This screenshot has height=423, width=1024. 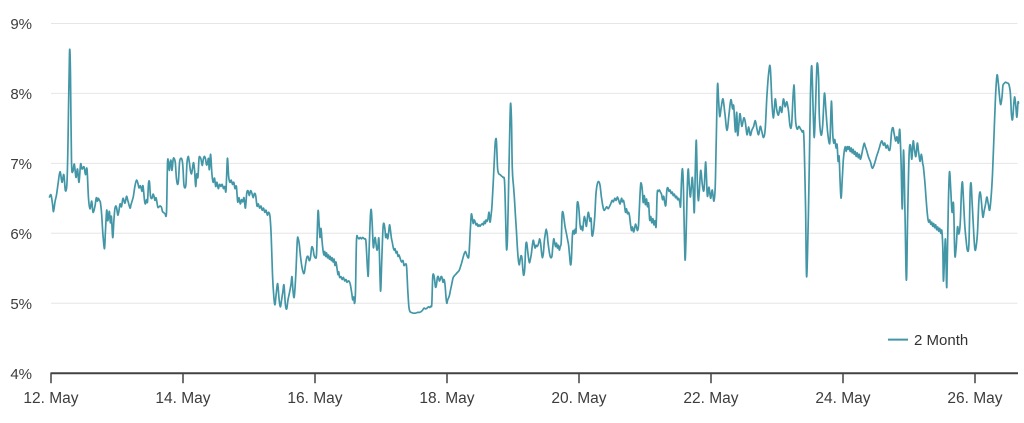 What do you see at coordinates (21, 94) in the screenshot?
I see `svg-text: 8%` at bounding box center [21, 94].